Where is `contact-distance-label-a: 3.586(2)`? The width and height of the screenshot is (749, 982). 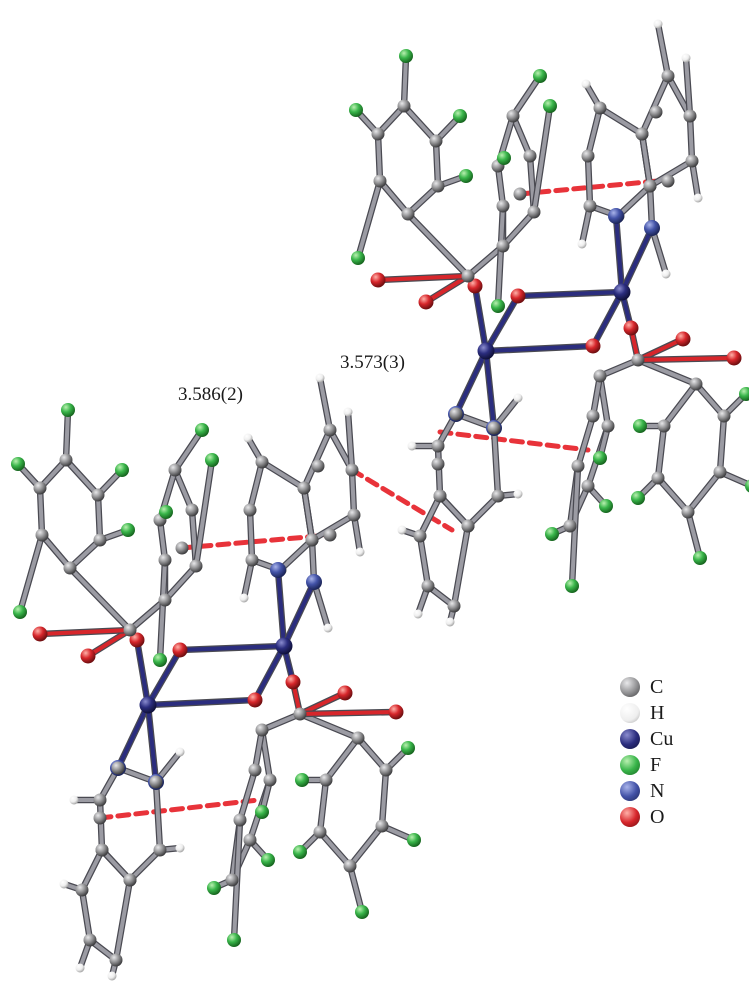
contact-distance-label-a: 3.586(2) is located at coordinates (210, 394).